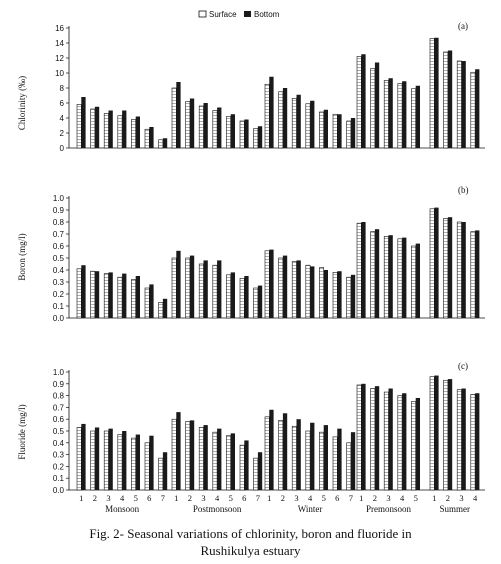 This screenshot has height=564, width=501. What do you see at coordinates (223, 14) in the screenshot?
I see `legend-surface-label: Surface` at bounding box center [223, 14].